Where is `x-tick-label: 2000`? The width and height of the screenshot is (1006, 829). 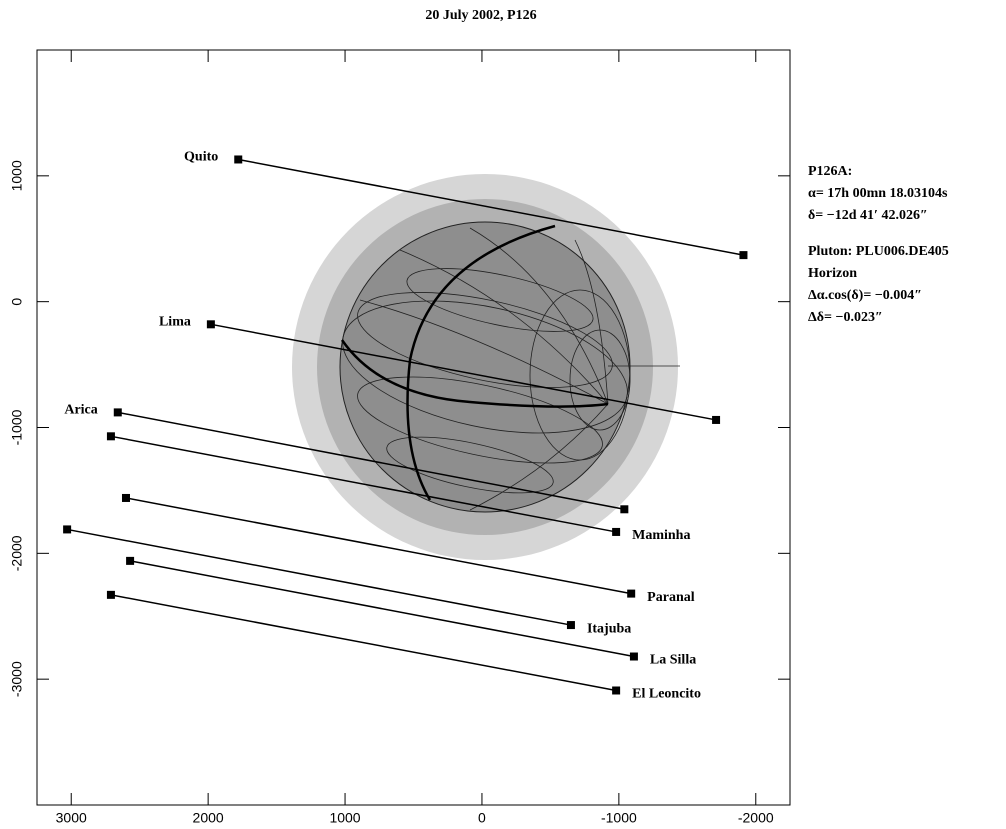
x-tick-label: 2000 is located at coordinates (208, 818).